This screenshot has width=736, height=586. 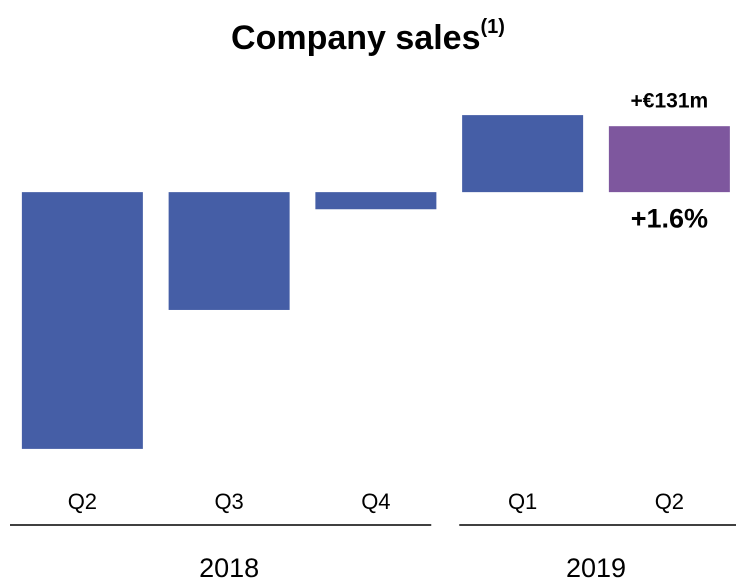 What do you see at coordinates (669, 218) in the screenshot?
I see `annotation: +1.6%` at bounding box center [669, 218].